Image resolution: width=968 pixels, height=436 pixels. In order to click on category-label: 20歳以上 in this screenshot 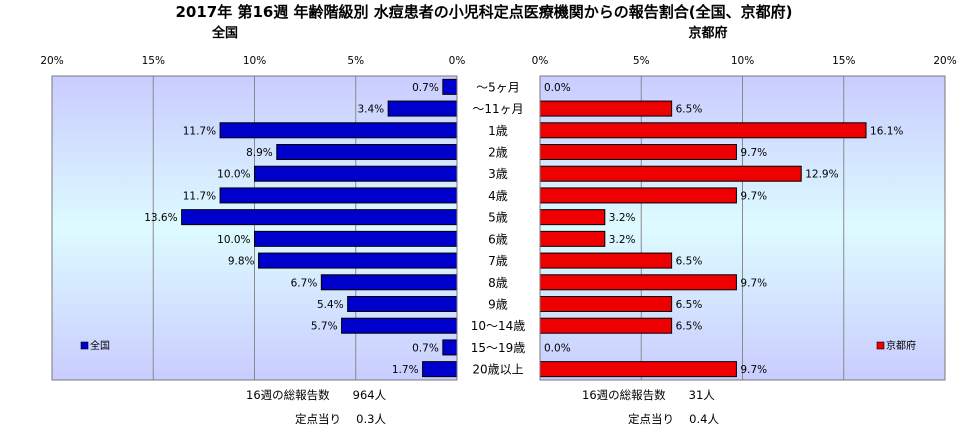, I will do `click(497, 370)`.